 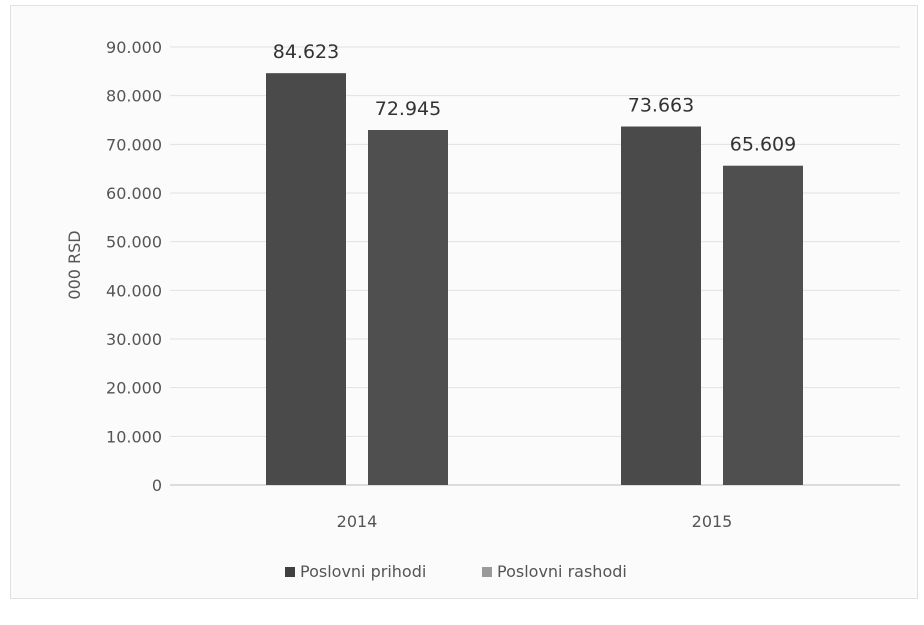 I want to click on y-tick-label: 70.000, so click(x=134, y=144).